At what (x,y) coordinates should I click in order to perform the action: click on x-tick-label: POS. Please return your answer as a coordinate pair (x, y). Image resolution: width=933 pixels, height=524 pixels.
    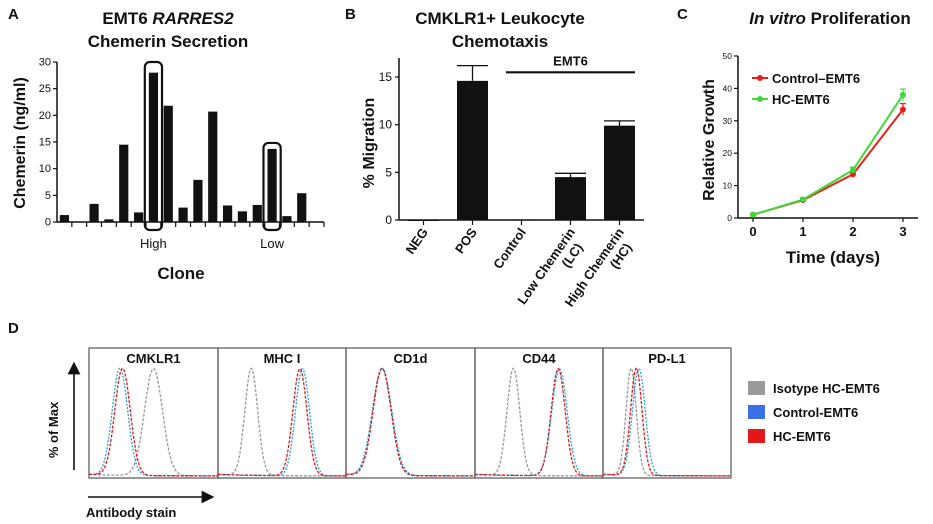
    Looking at the image, I should click on (466, 240).